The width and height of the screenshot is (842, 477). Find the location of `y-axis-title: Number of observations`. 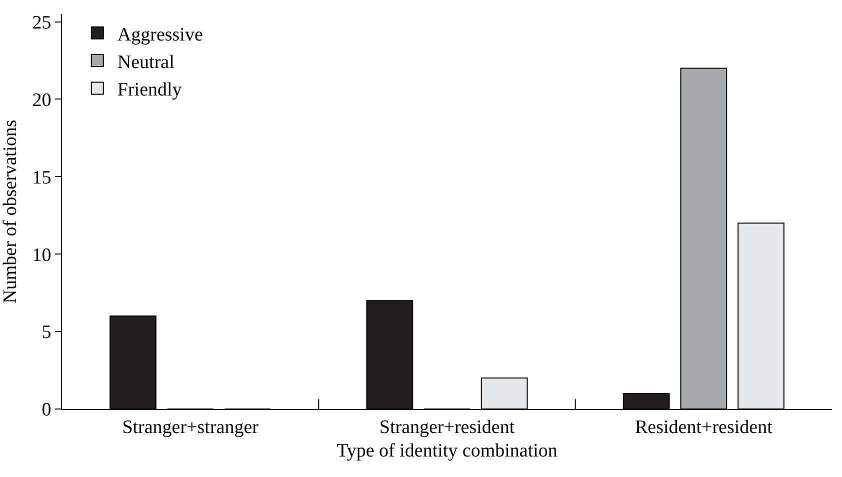

y-axis-title: Number of observations is located at coordinates (10, 212).